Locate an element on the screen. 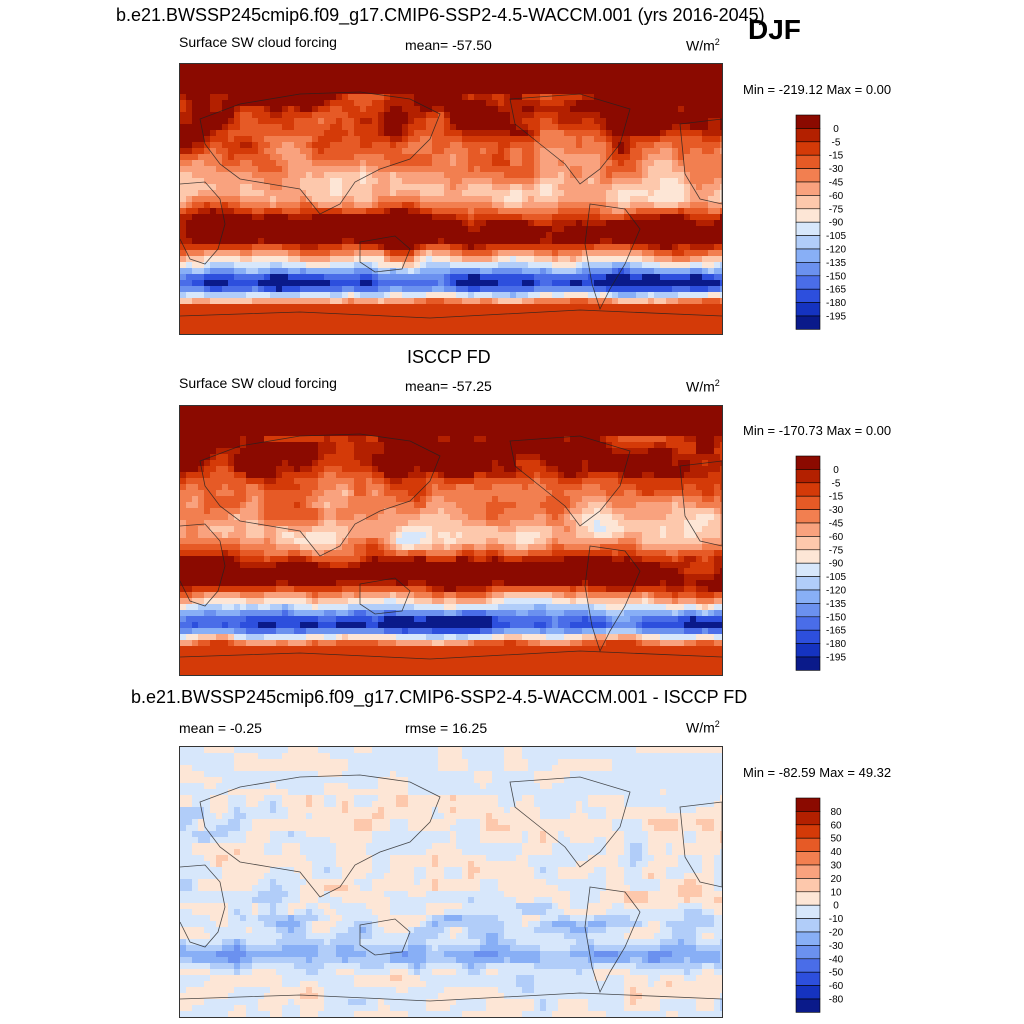  panel1-colorbar-label: 0 is located at coordinates (836, 129).